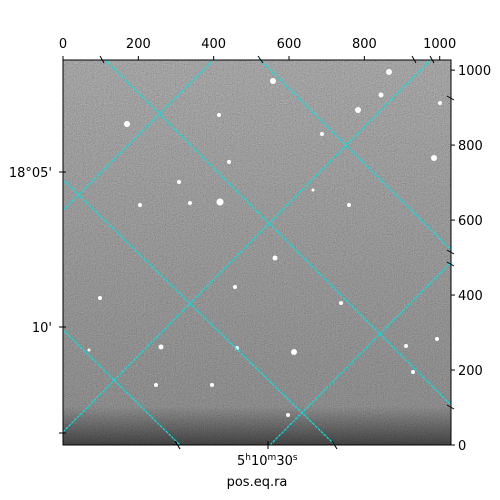 Image resolution: width=500 pixels, height=500 pixels. I want to click on x-tick-label: 0, so click(63, 44).